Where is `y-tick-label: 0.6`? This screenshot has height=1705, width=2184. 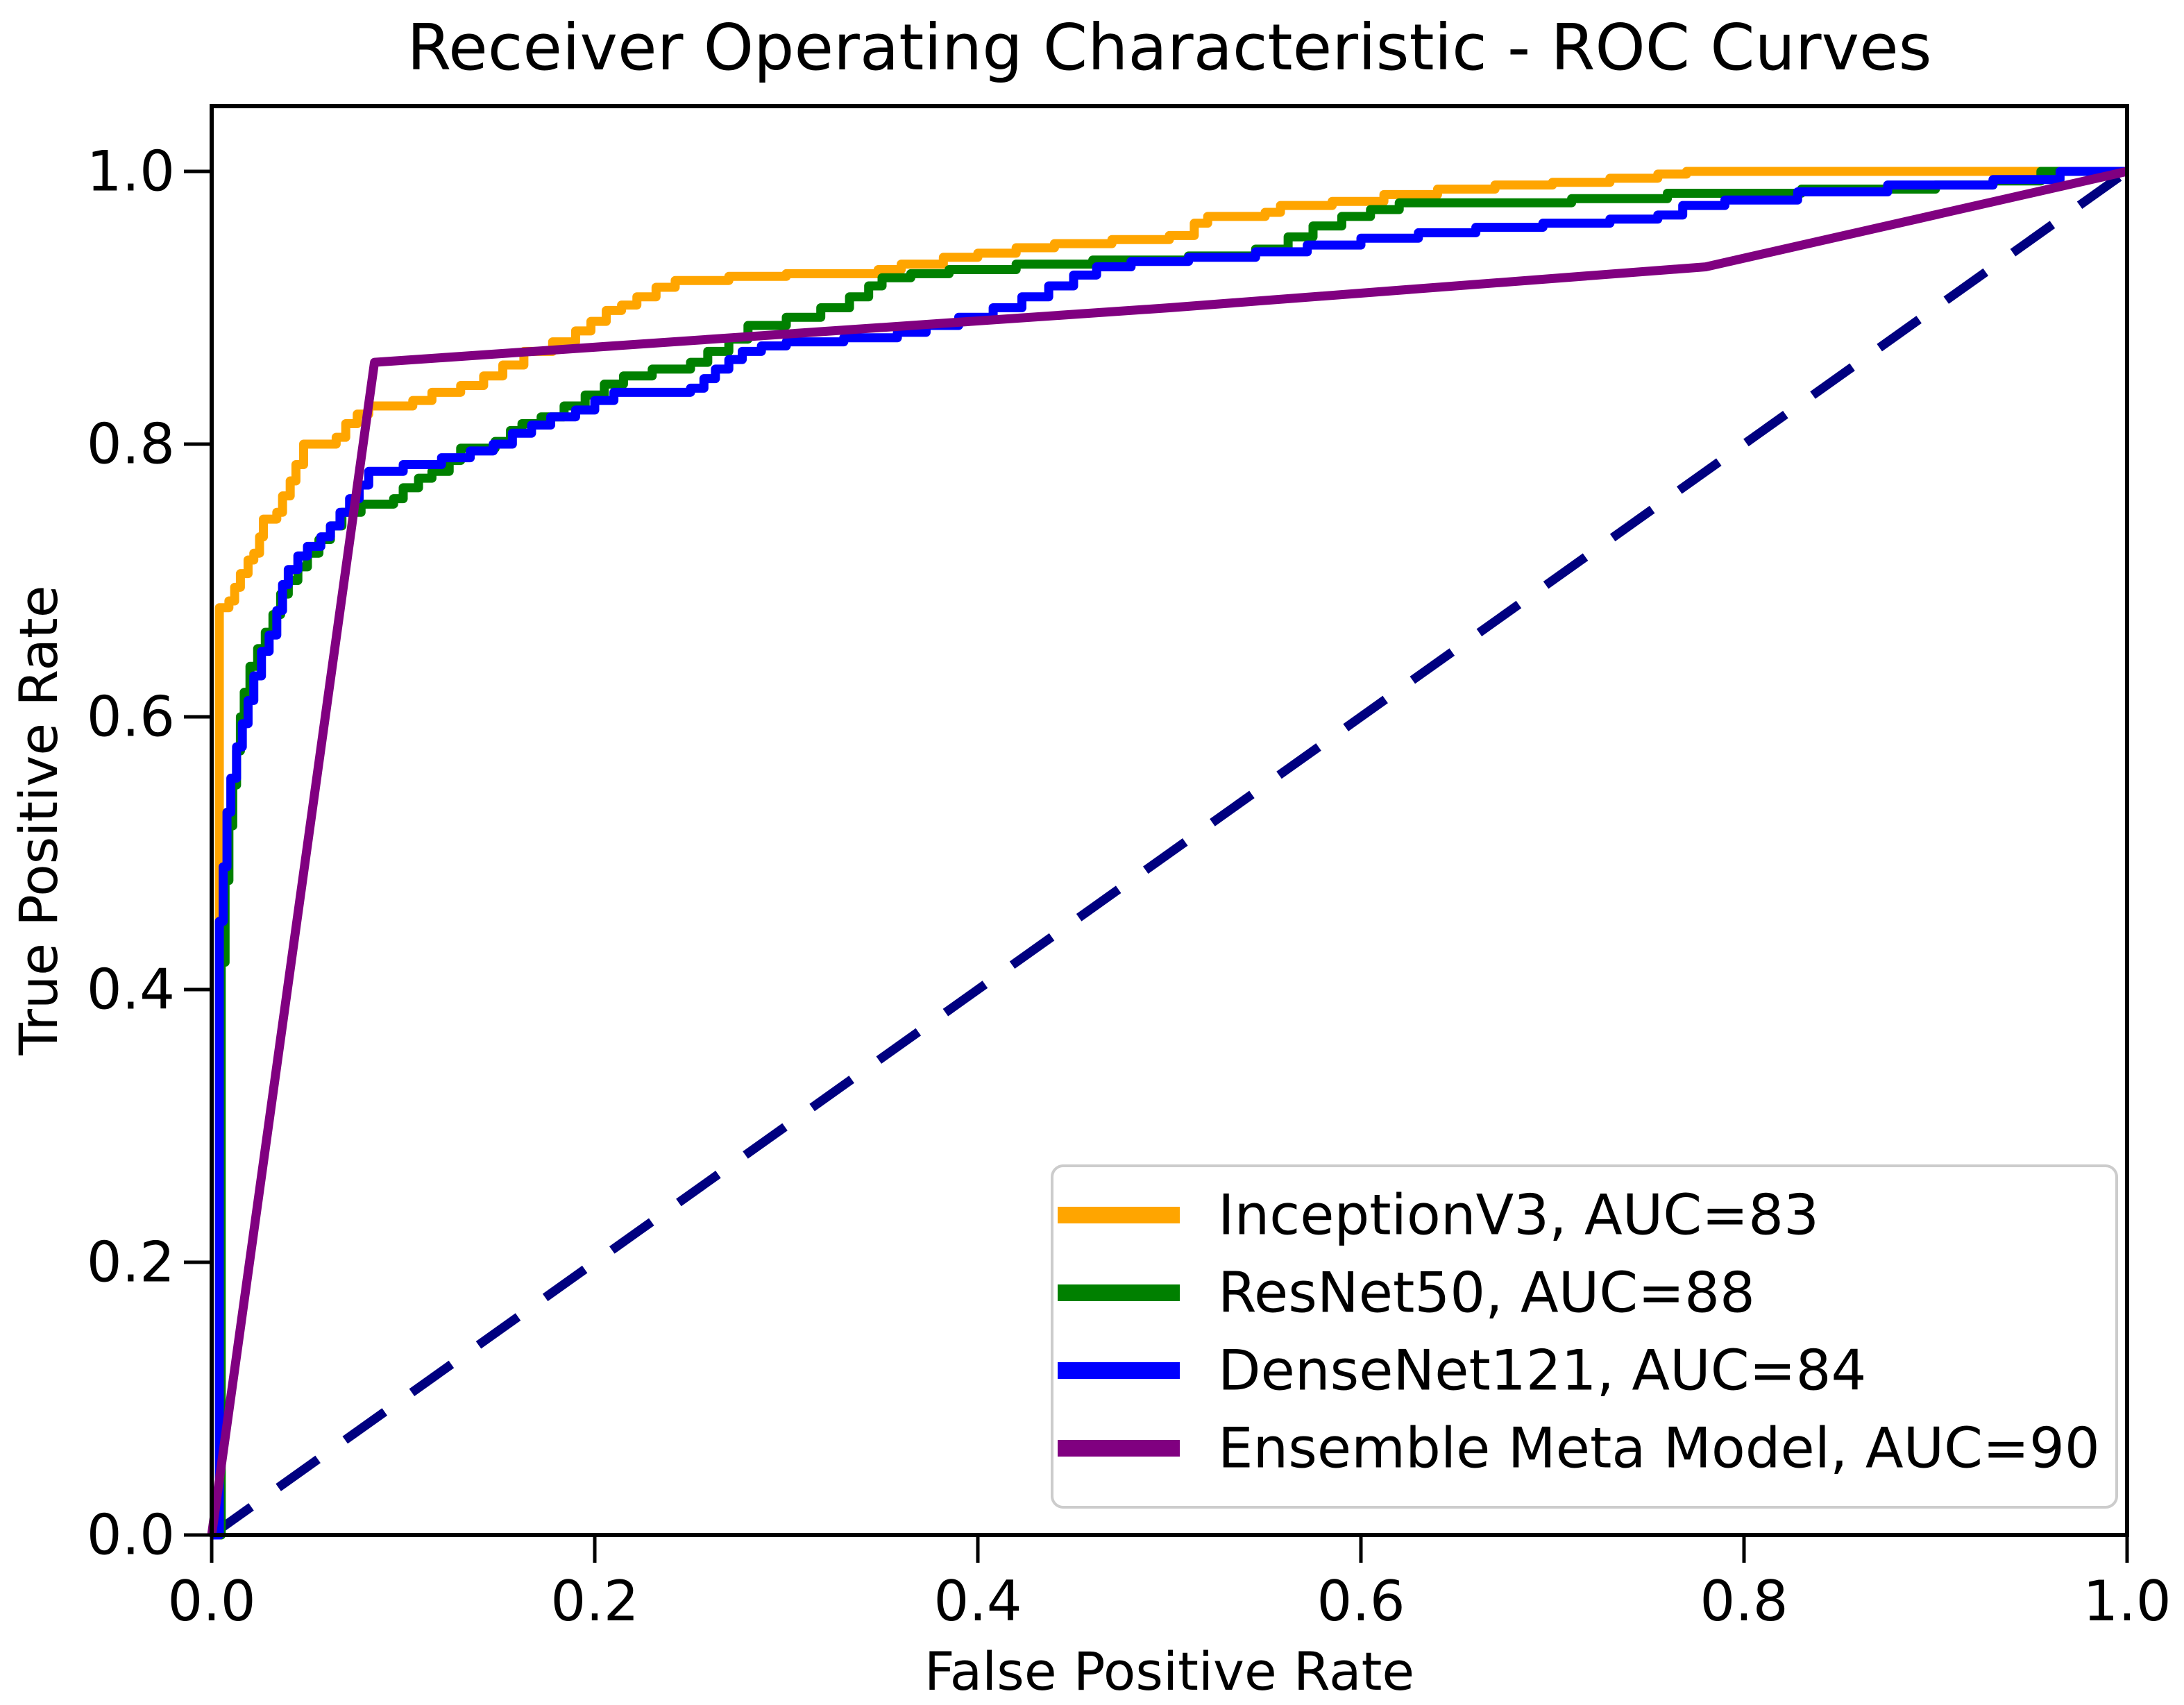
y-tick-label: 0.6 is located at coordinates (131, 717).